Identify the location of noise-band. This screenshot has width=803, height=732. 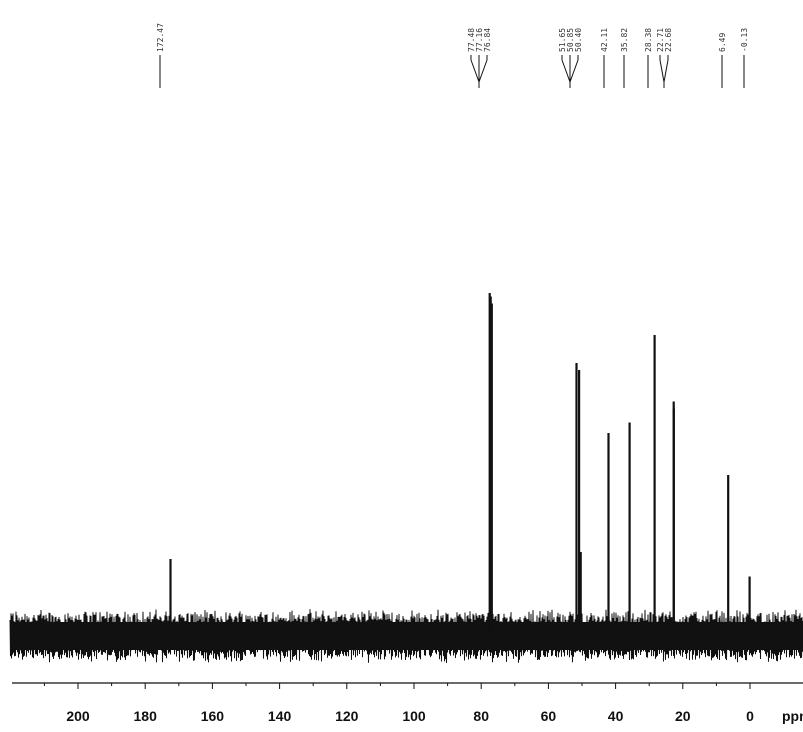
(406, 636).